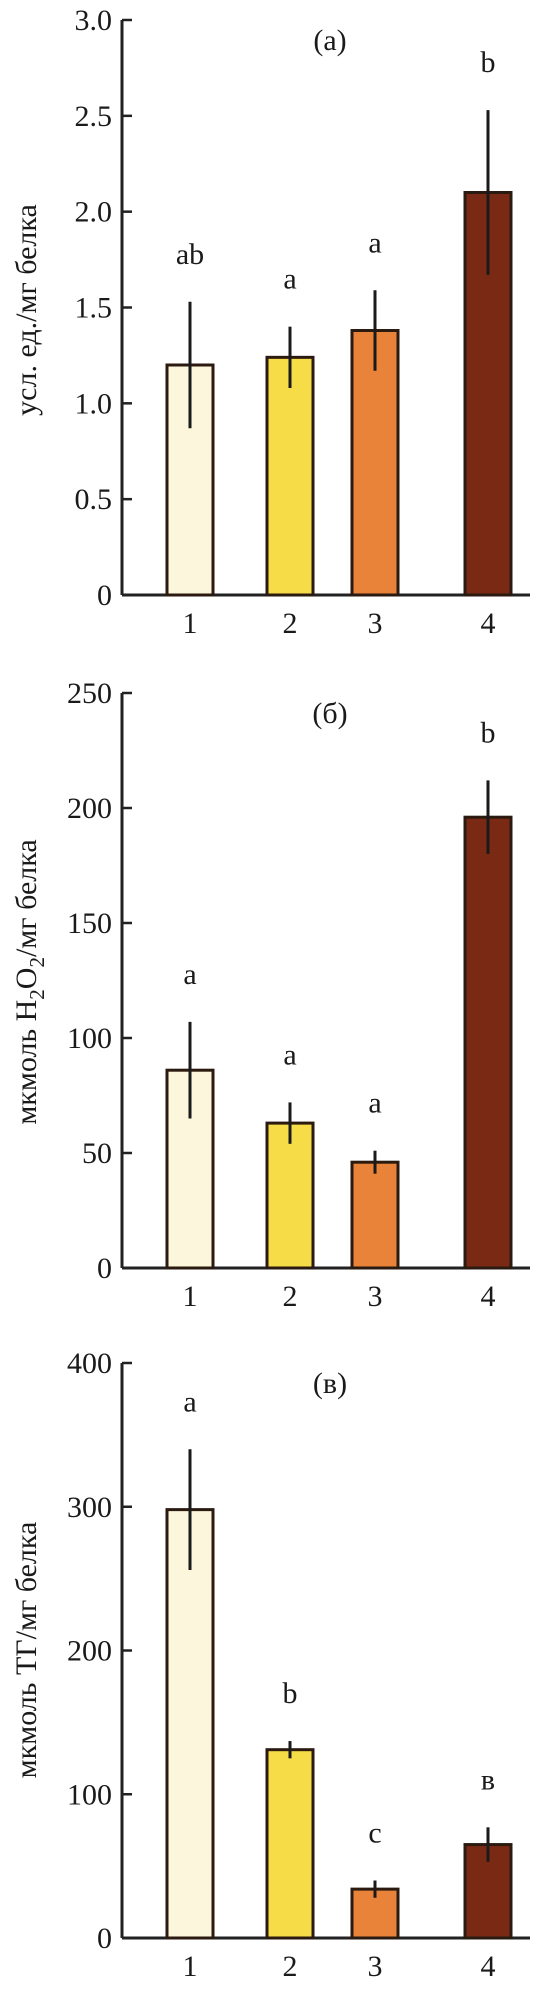  What do you see at coordinates (330, 1383) in the screenshot?
I see `panel-label: (в)` at bounding box center [330, 1383].